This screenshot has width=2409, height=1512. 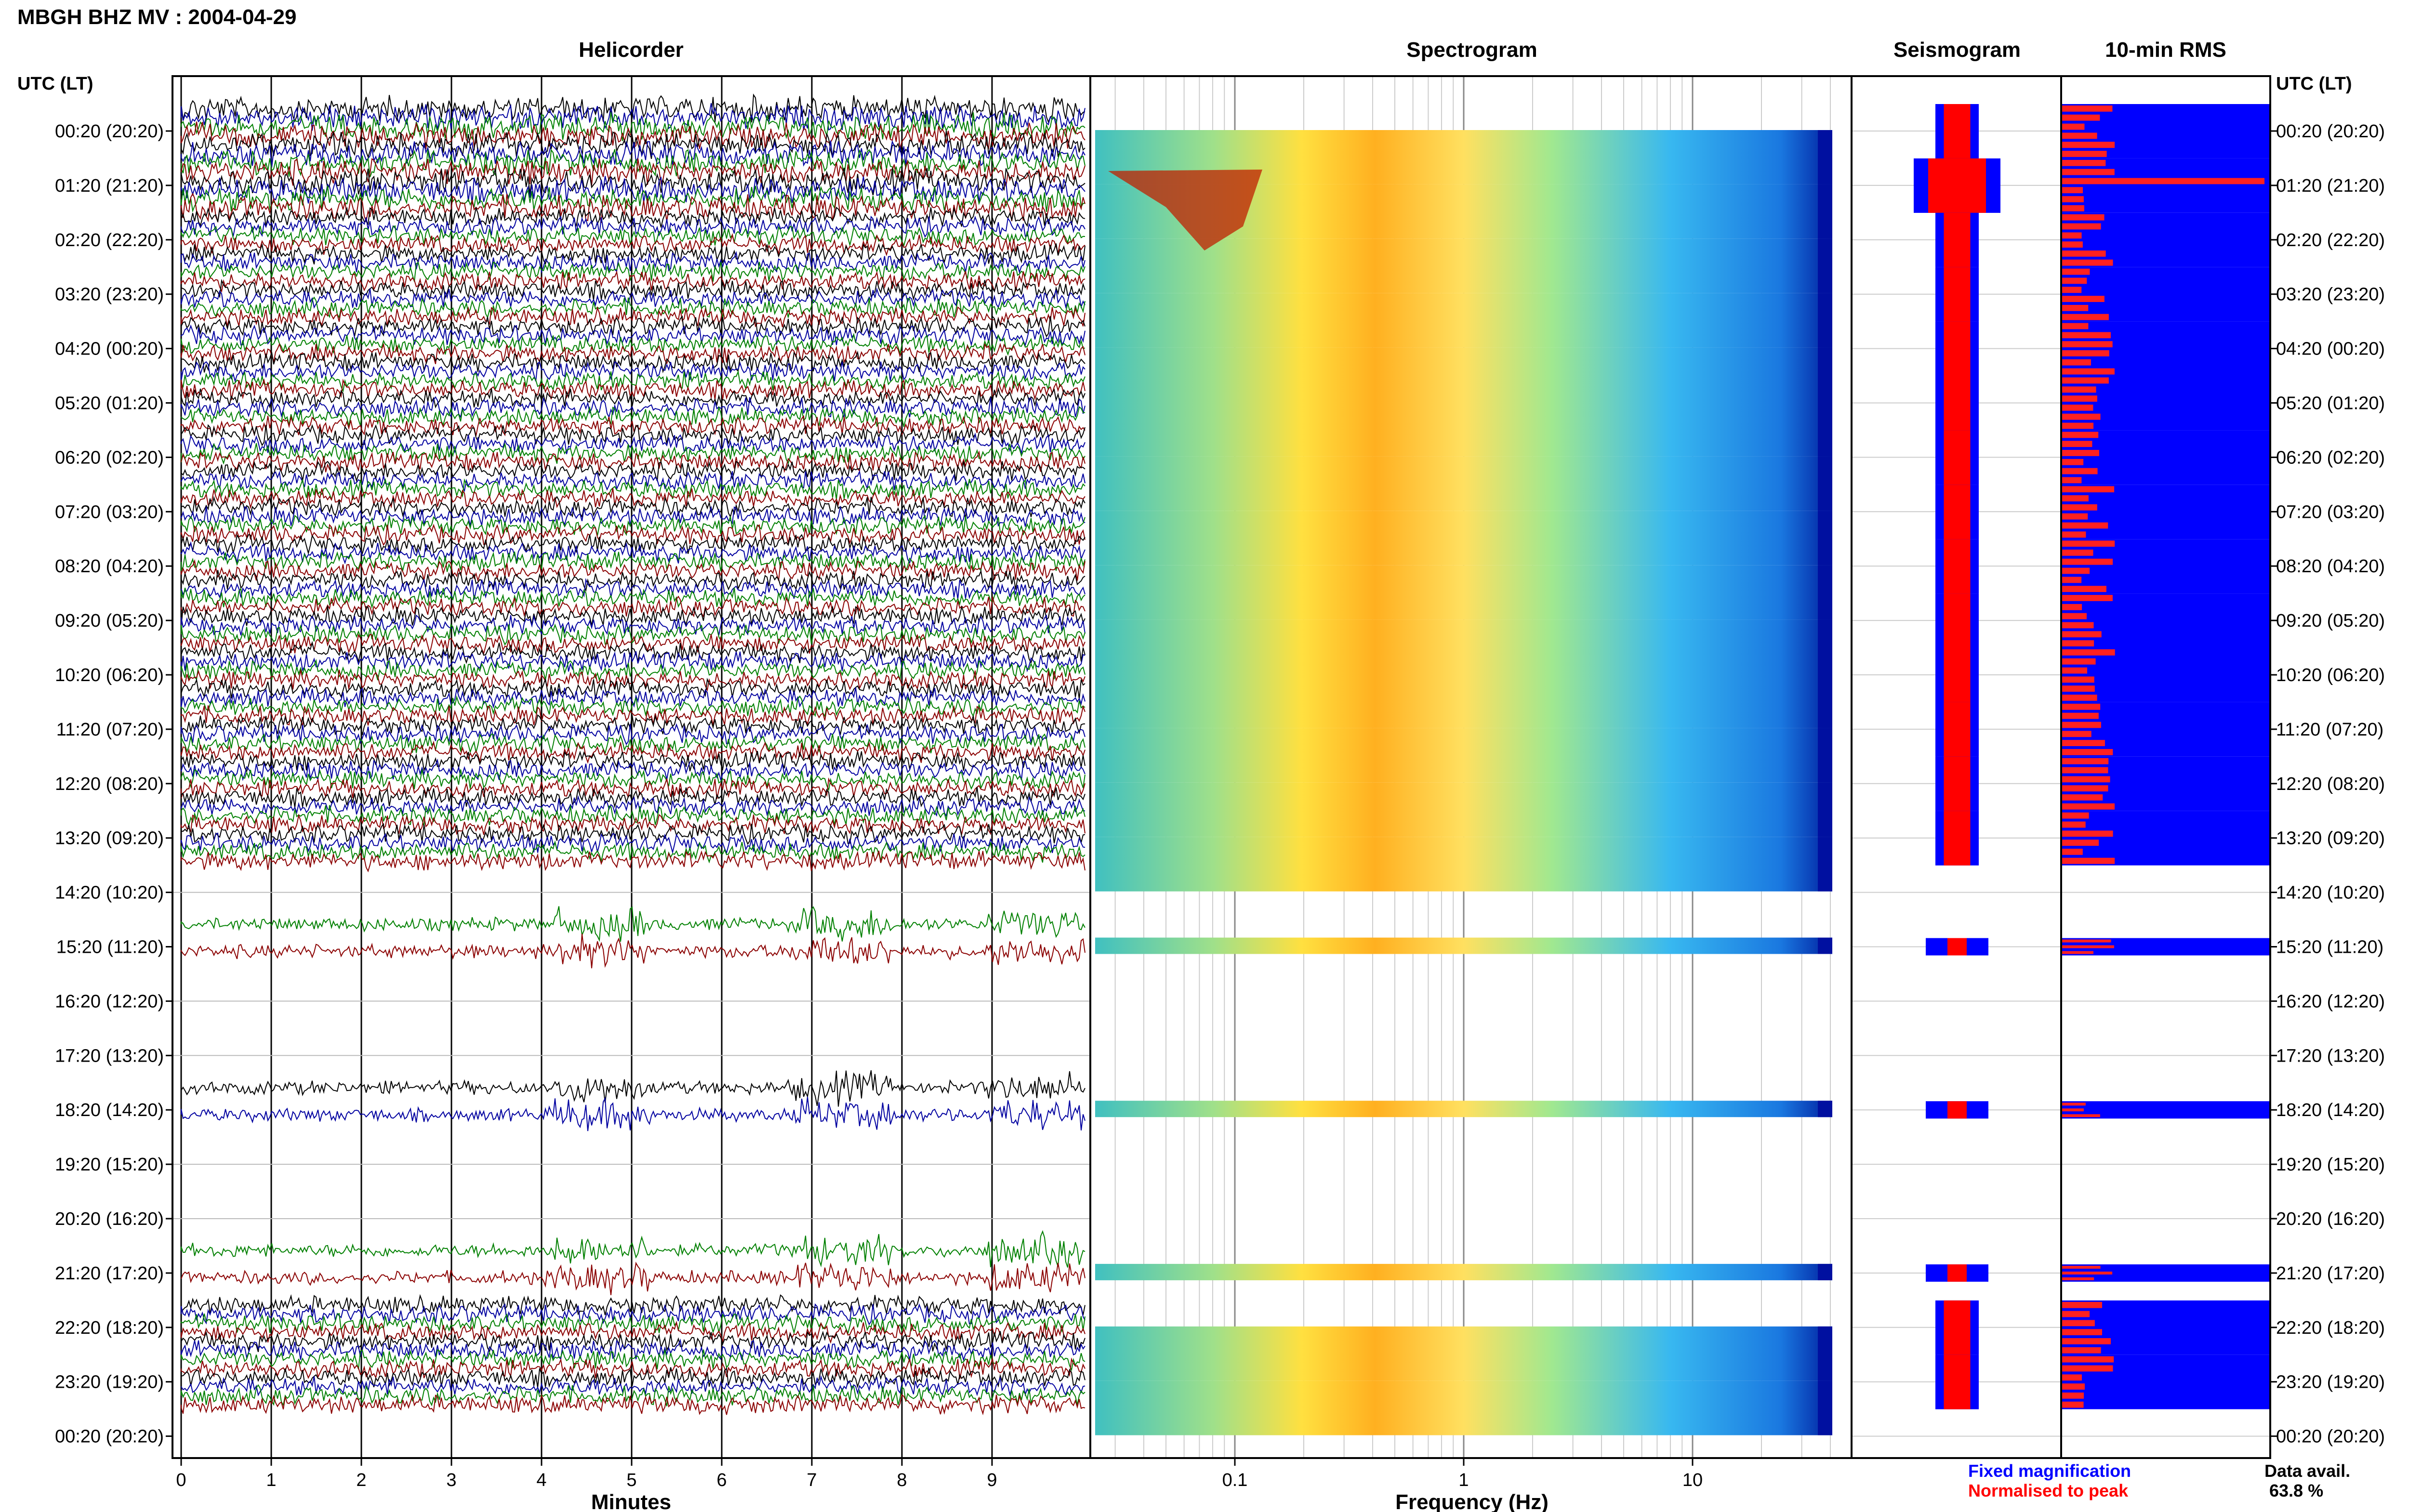 I want to click on spec-x-tick-label: 10, so click(x=1692, y=1480).